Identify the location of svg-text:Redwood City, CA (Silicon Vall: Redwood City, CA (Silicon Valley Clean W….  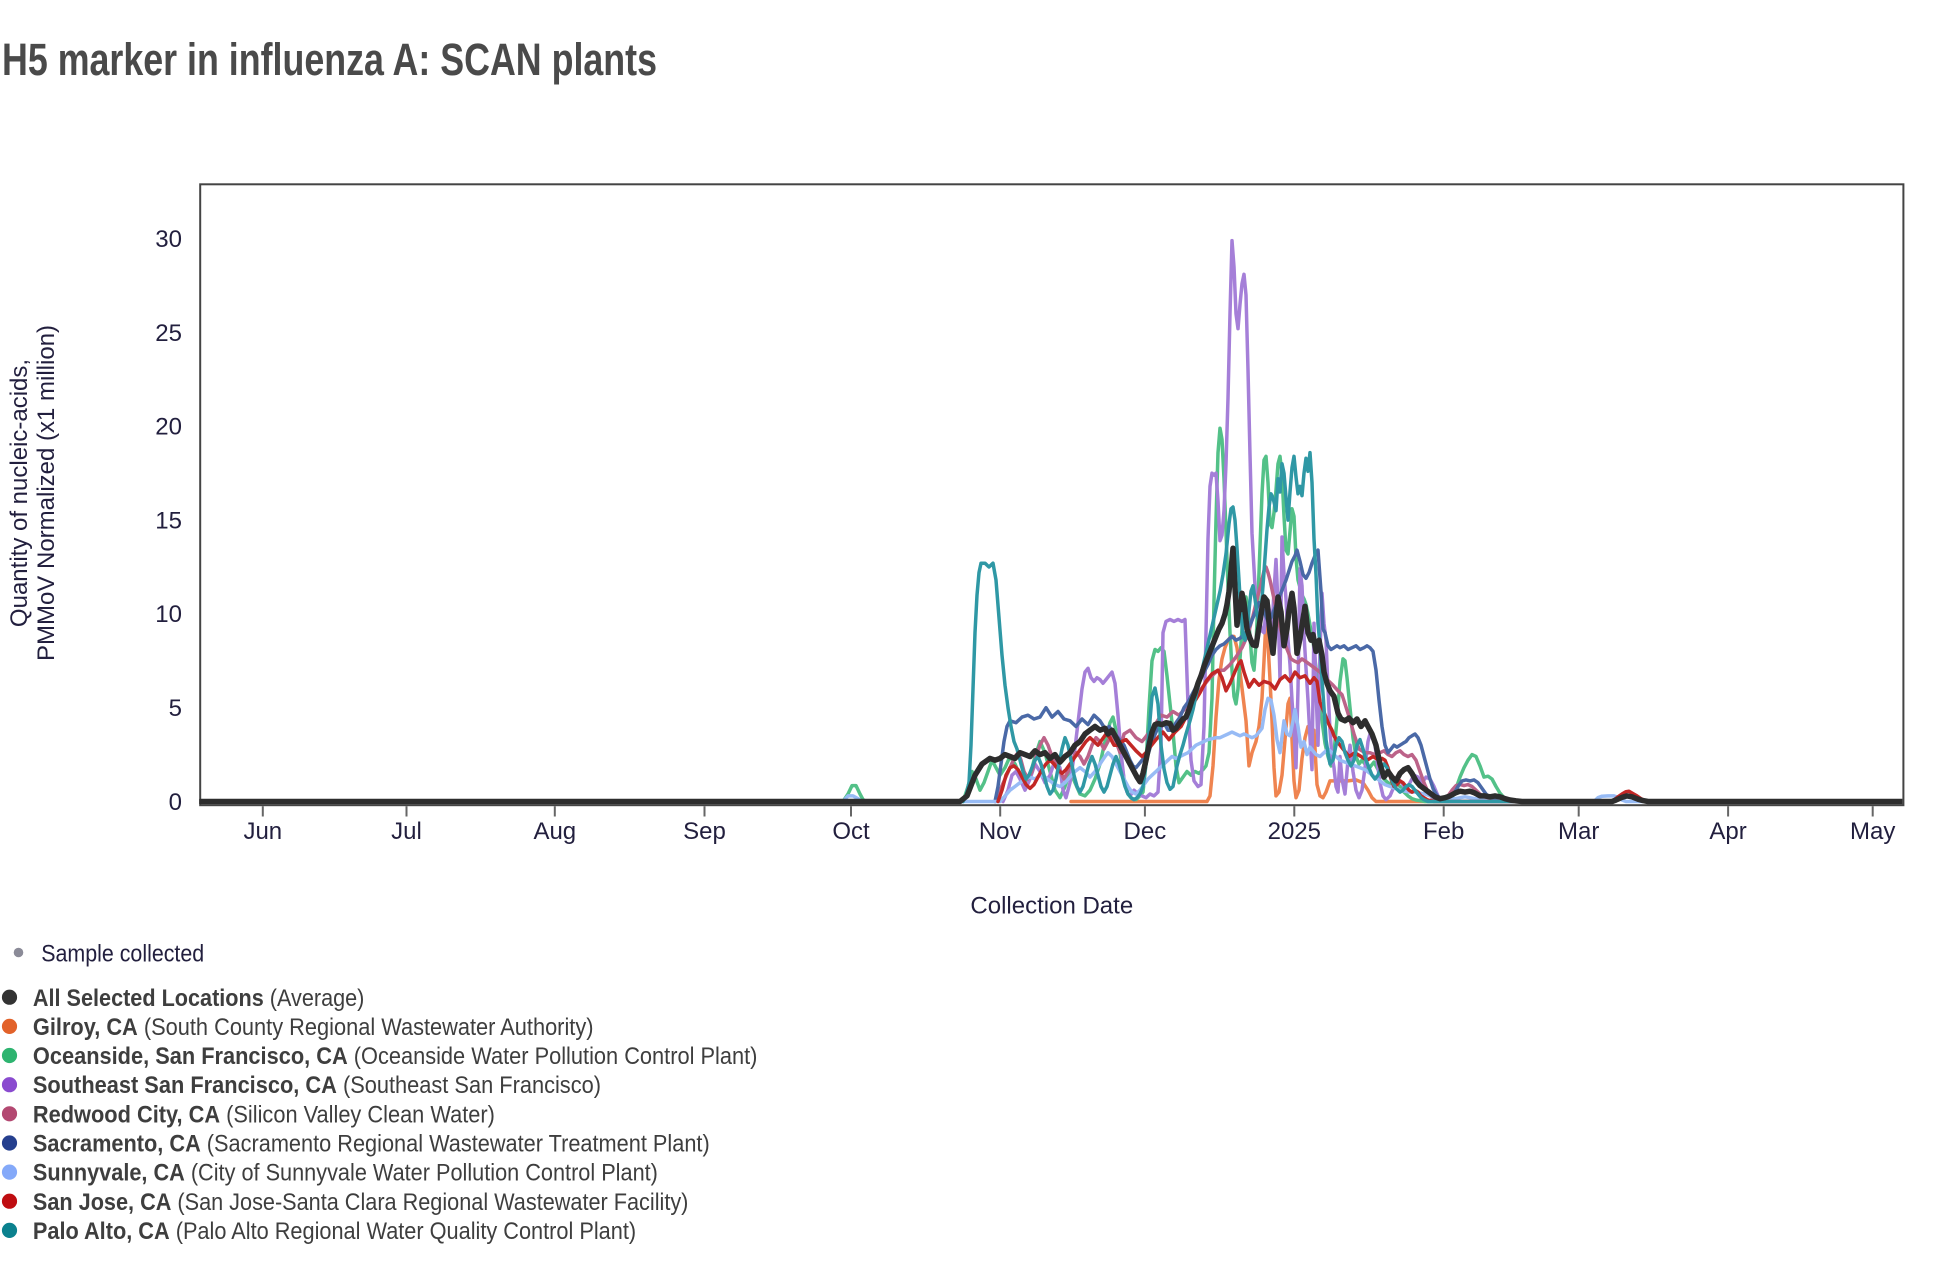
(264, 1114).